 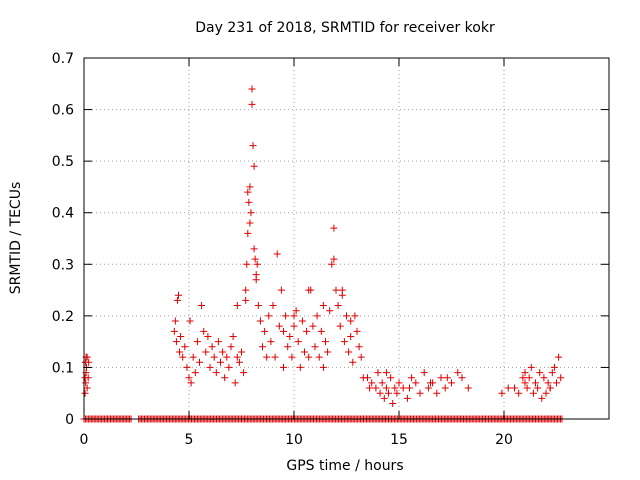 What do you see at coordinates (84, 440) in the screenshot?
I see `x-tick-label: 0` at bounding box center [84, 440].